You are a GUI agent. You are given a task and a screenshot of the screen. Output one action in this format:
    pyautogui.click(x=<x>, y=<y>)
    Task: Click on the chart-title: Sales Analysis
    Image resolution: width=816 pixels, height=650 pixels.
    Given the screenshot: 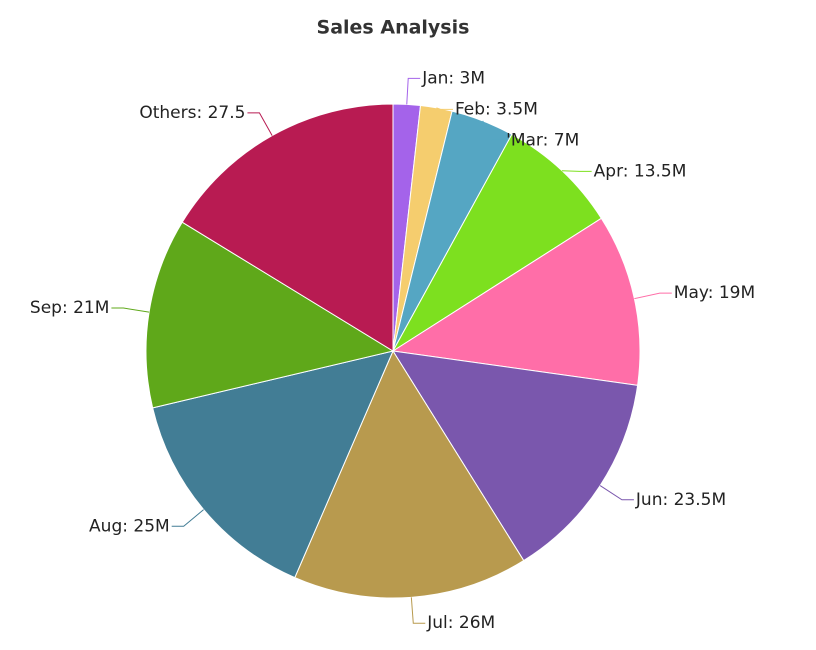 What is the action you would take?
    pyautogui.click(x=393, y=28)
    